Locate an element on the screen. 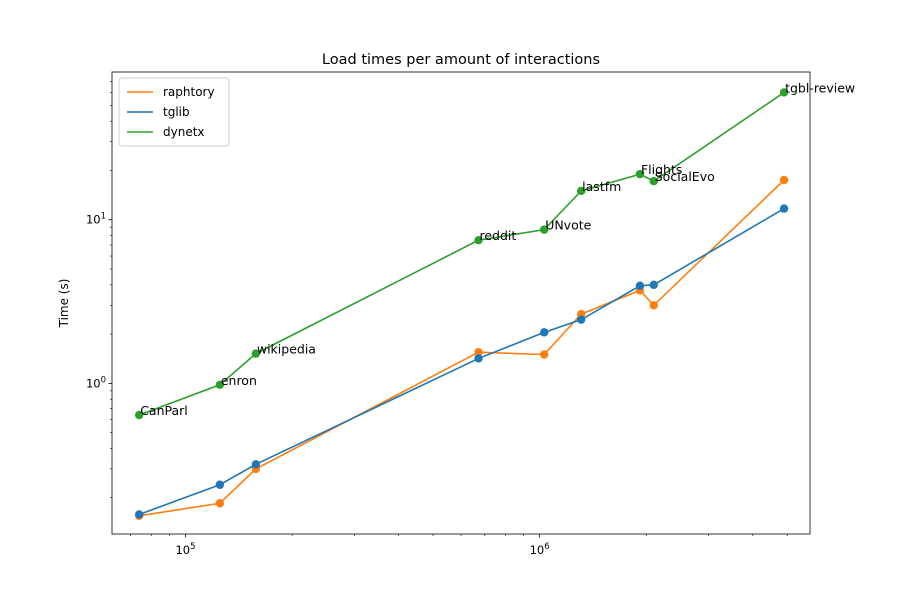  annotation-label: tgbl-review is located at coordinates (820, 87).